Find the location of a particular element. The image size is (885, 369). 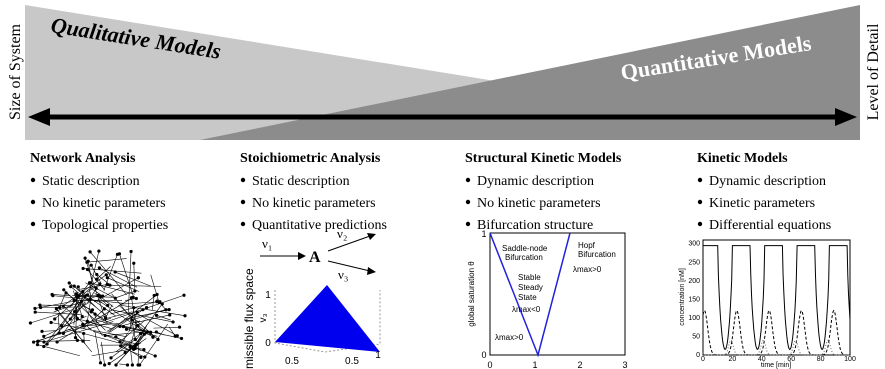

arrow is located at coordinates (349, 266).